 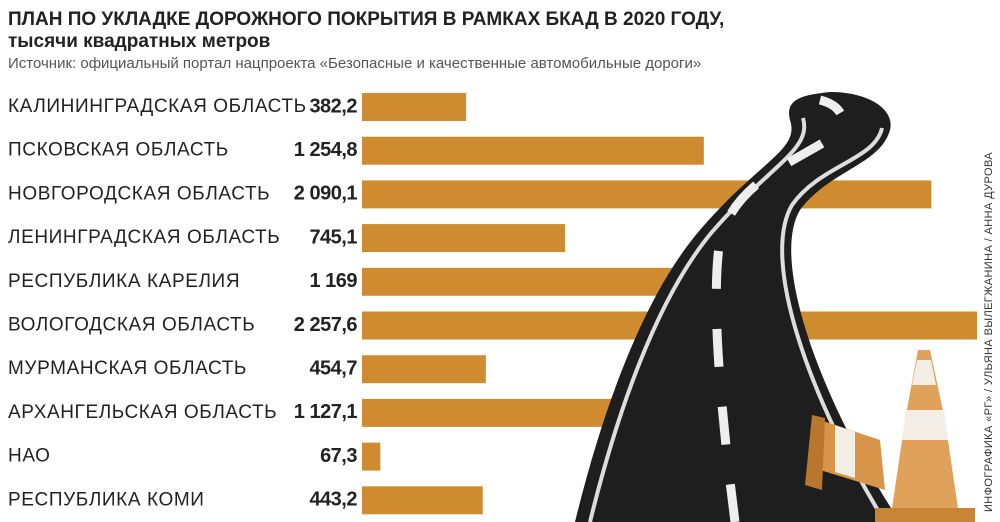 I want to click on value-label: 745,1, so click(x=333, y=237).